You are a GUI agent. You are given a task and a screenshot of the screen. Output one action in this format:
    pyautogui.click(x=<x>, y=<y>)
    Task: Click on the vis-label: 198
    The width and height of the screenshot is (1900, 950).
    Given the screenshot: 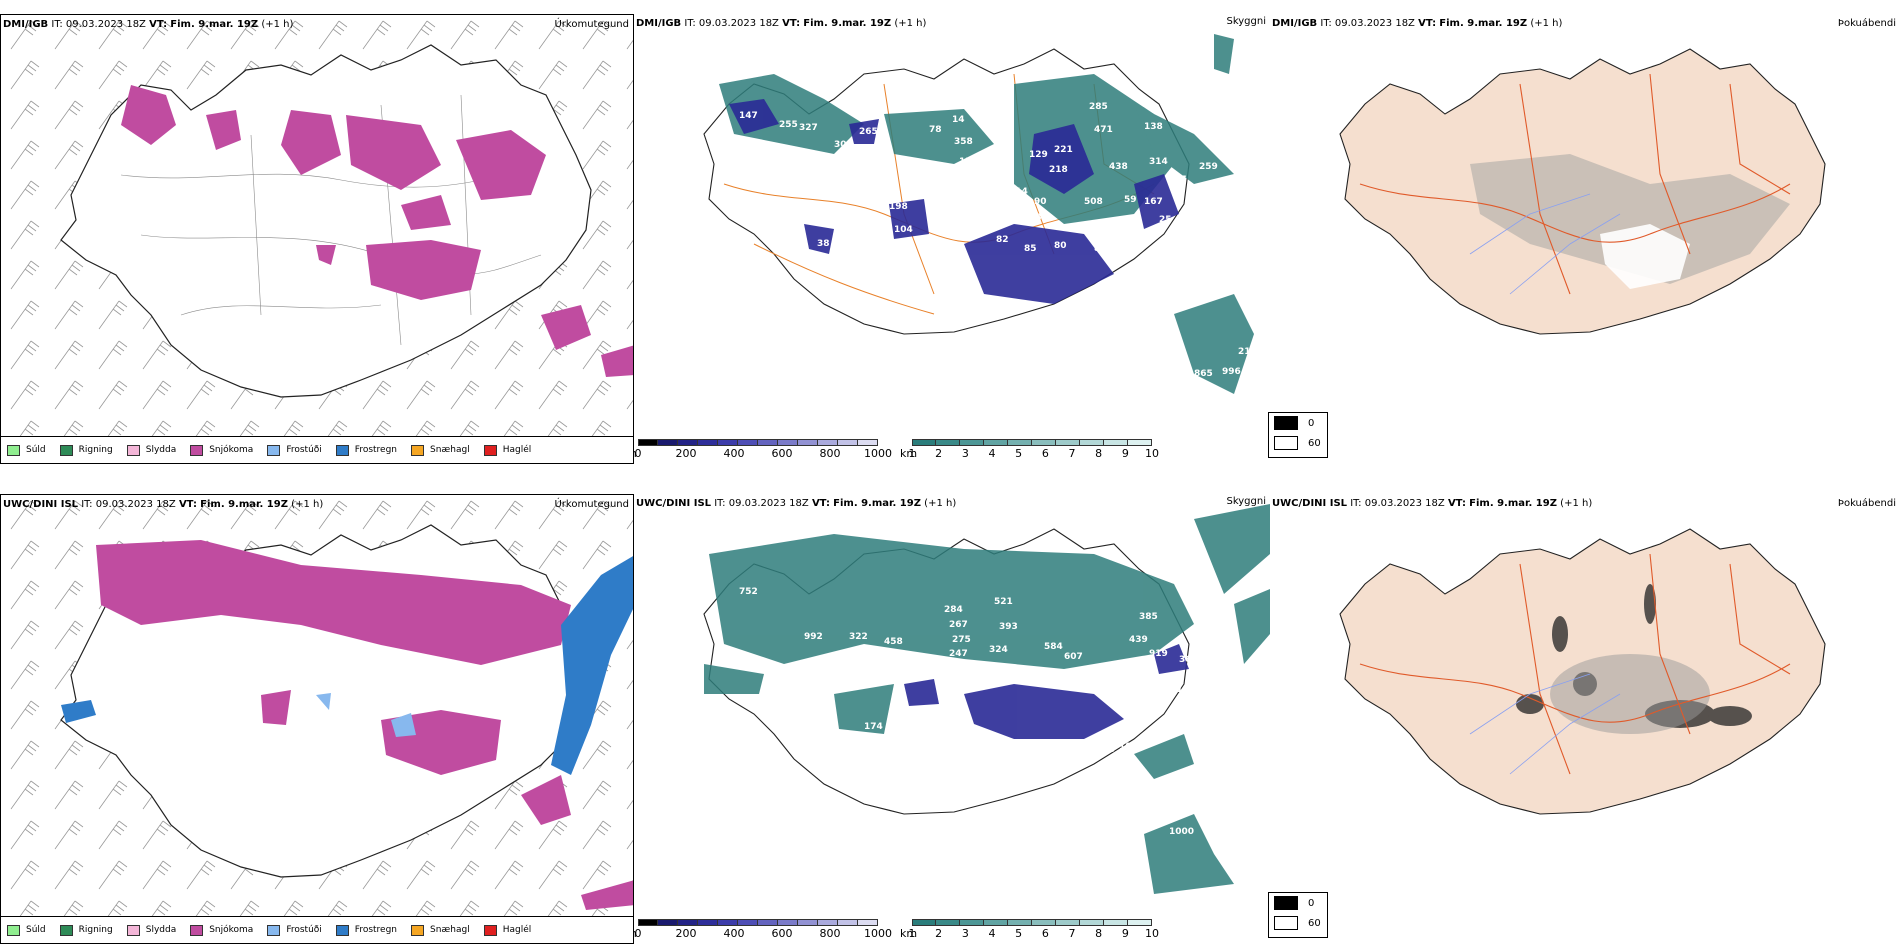 What is the action you would take?
    pyautogui.click(x=898, y=207)
    